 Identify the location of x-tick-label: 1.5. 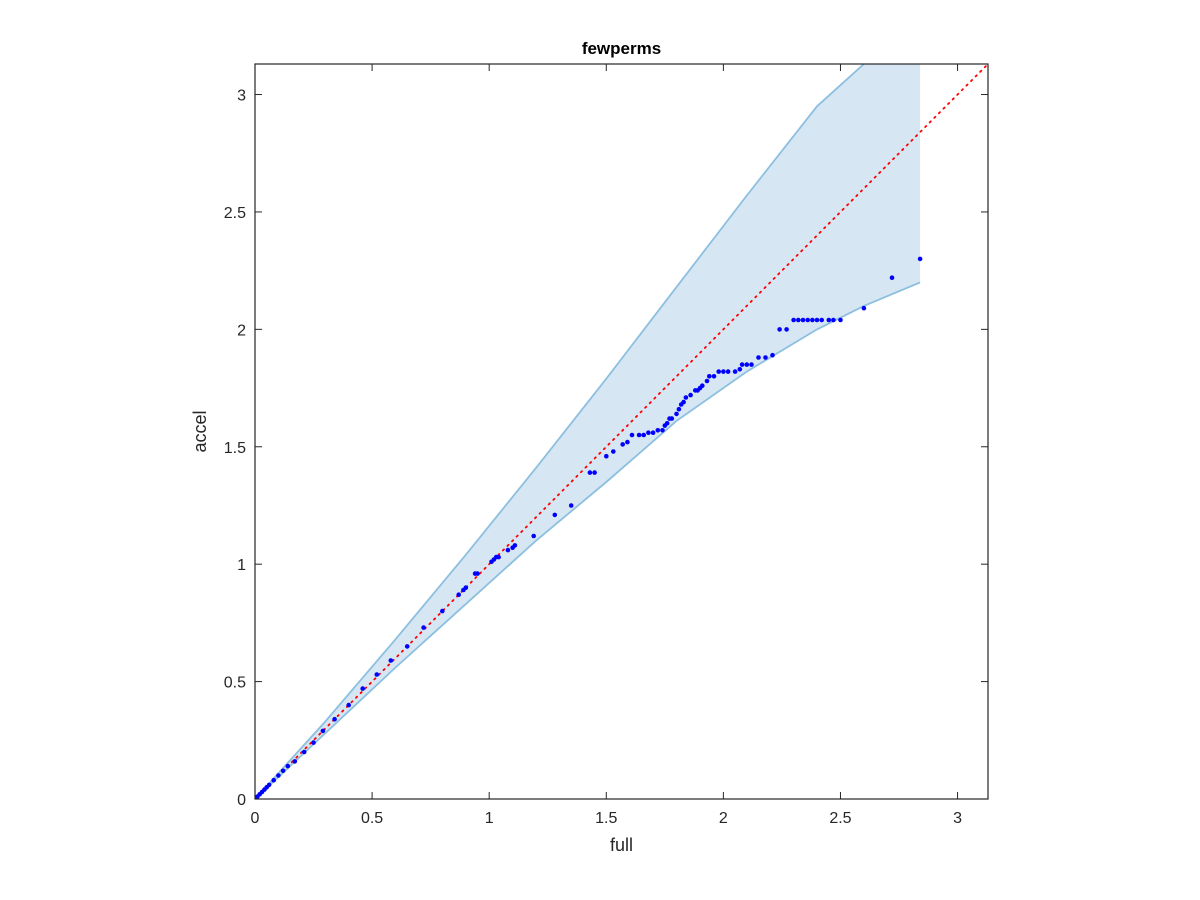
(606, 818).